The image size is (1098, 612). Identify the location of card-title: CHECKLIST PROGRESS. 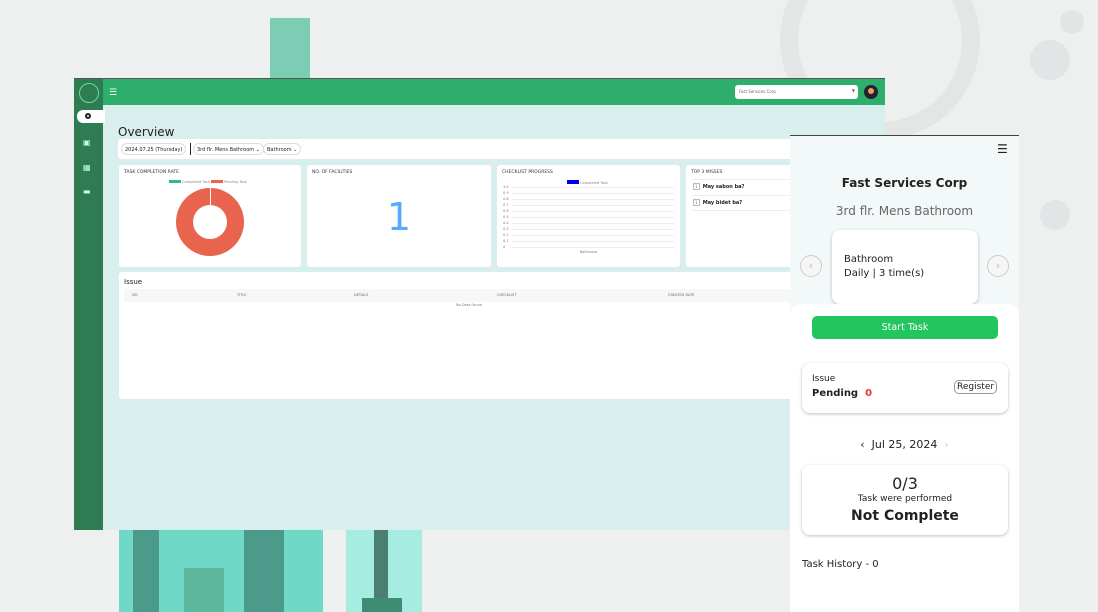
(527, 172).